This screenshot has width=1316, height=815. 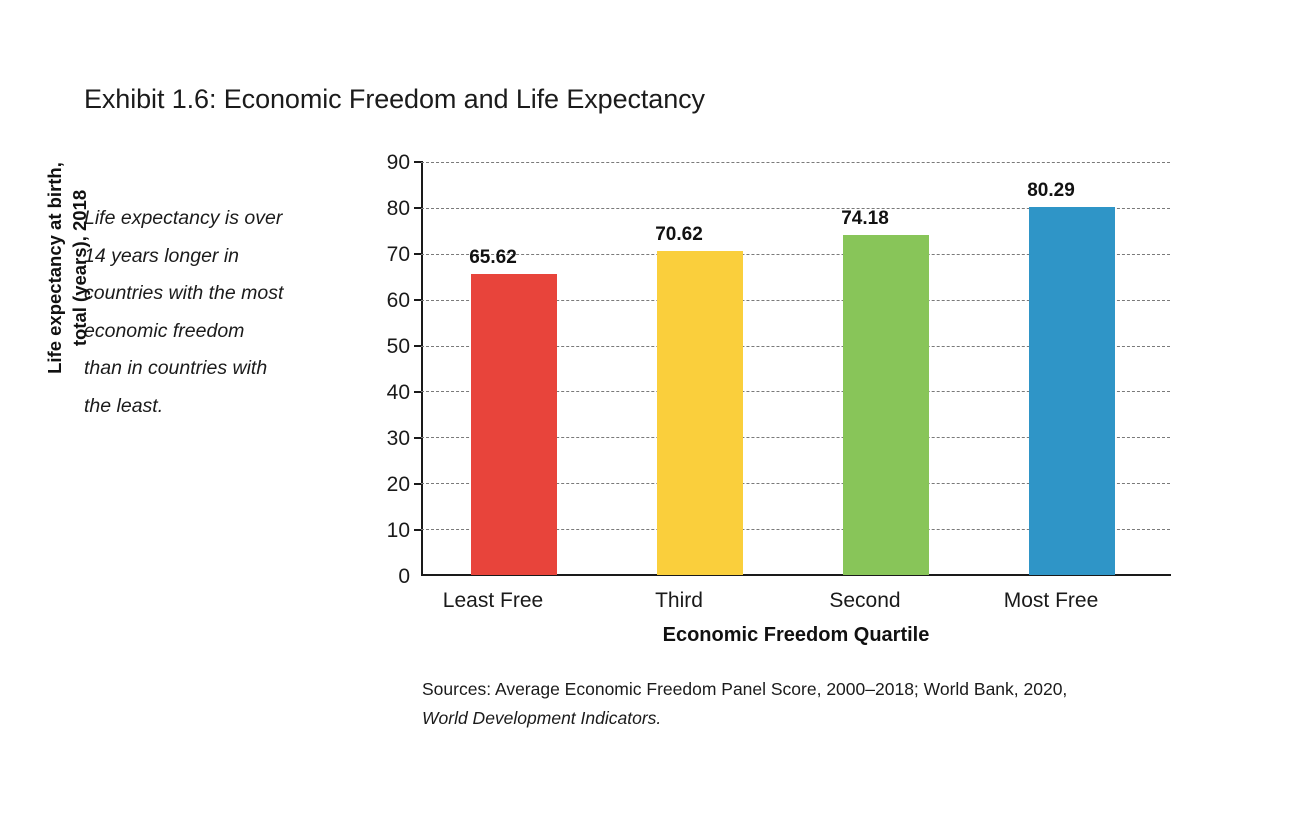 I want to click on y-tick-label: 0, so click(x=404, y=576).